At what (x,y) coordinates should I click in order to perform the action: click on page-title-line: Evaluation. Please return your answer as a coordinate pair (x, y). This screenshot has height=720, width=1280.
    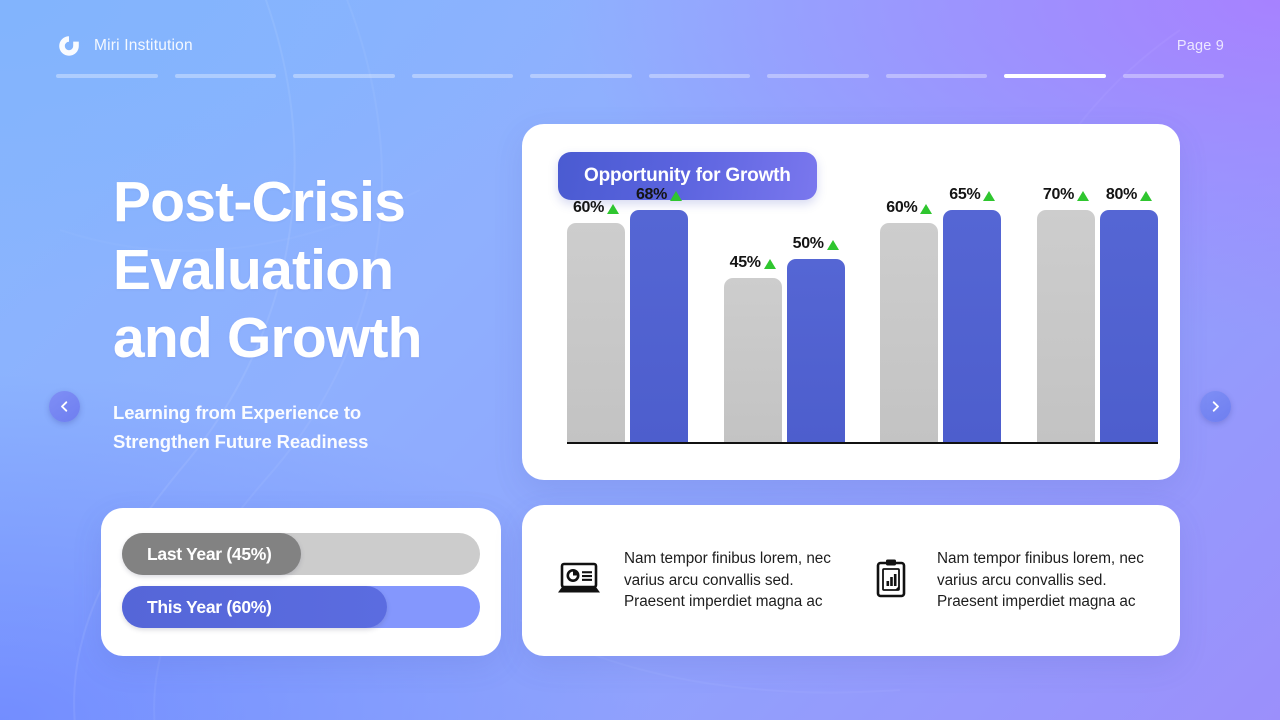
    Looking at the image, I should click on (253, 270).